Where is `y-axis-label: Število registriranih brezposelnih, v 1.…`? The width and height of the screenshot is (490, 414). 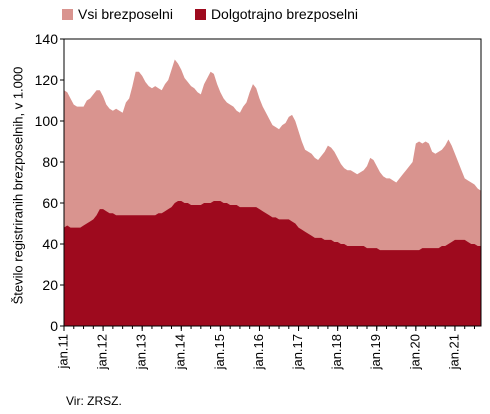
y-axis-label: Število registriranih brezposelnih, v 1.… is located at coordinates (18, 185).